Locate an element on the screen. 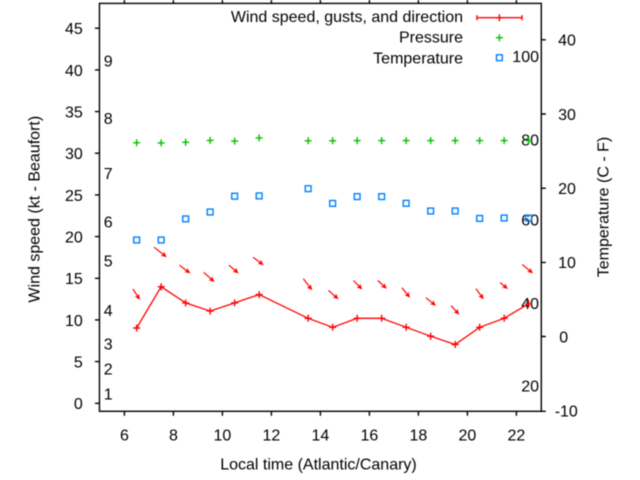 This screenshot has width=640, height=480. svg-text: 18 is located at coordinates (419, 435).